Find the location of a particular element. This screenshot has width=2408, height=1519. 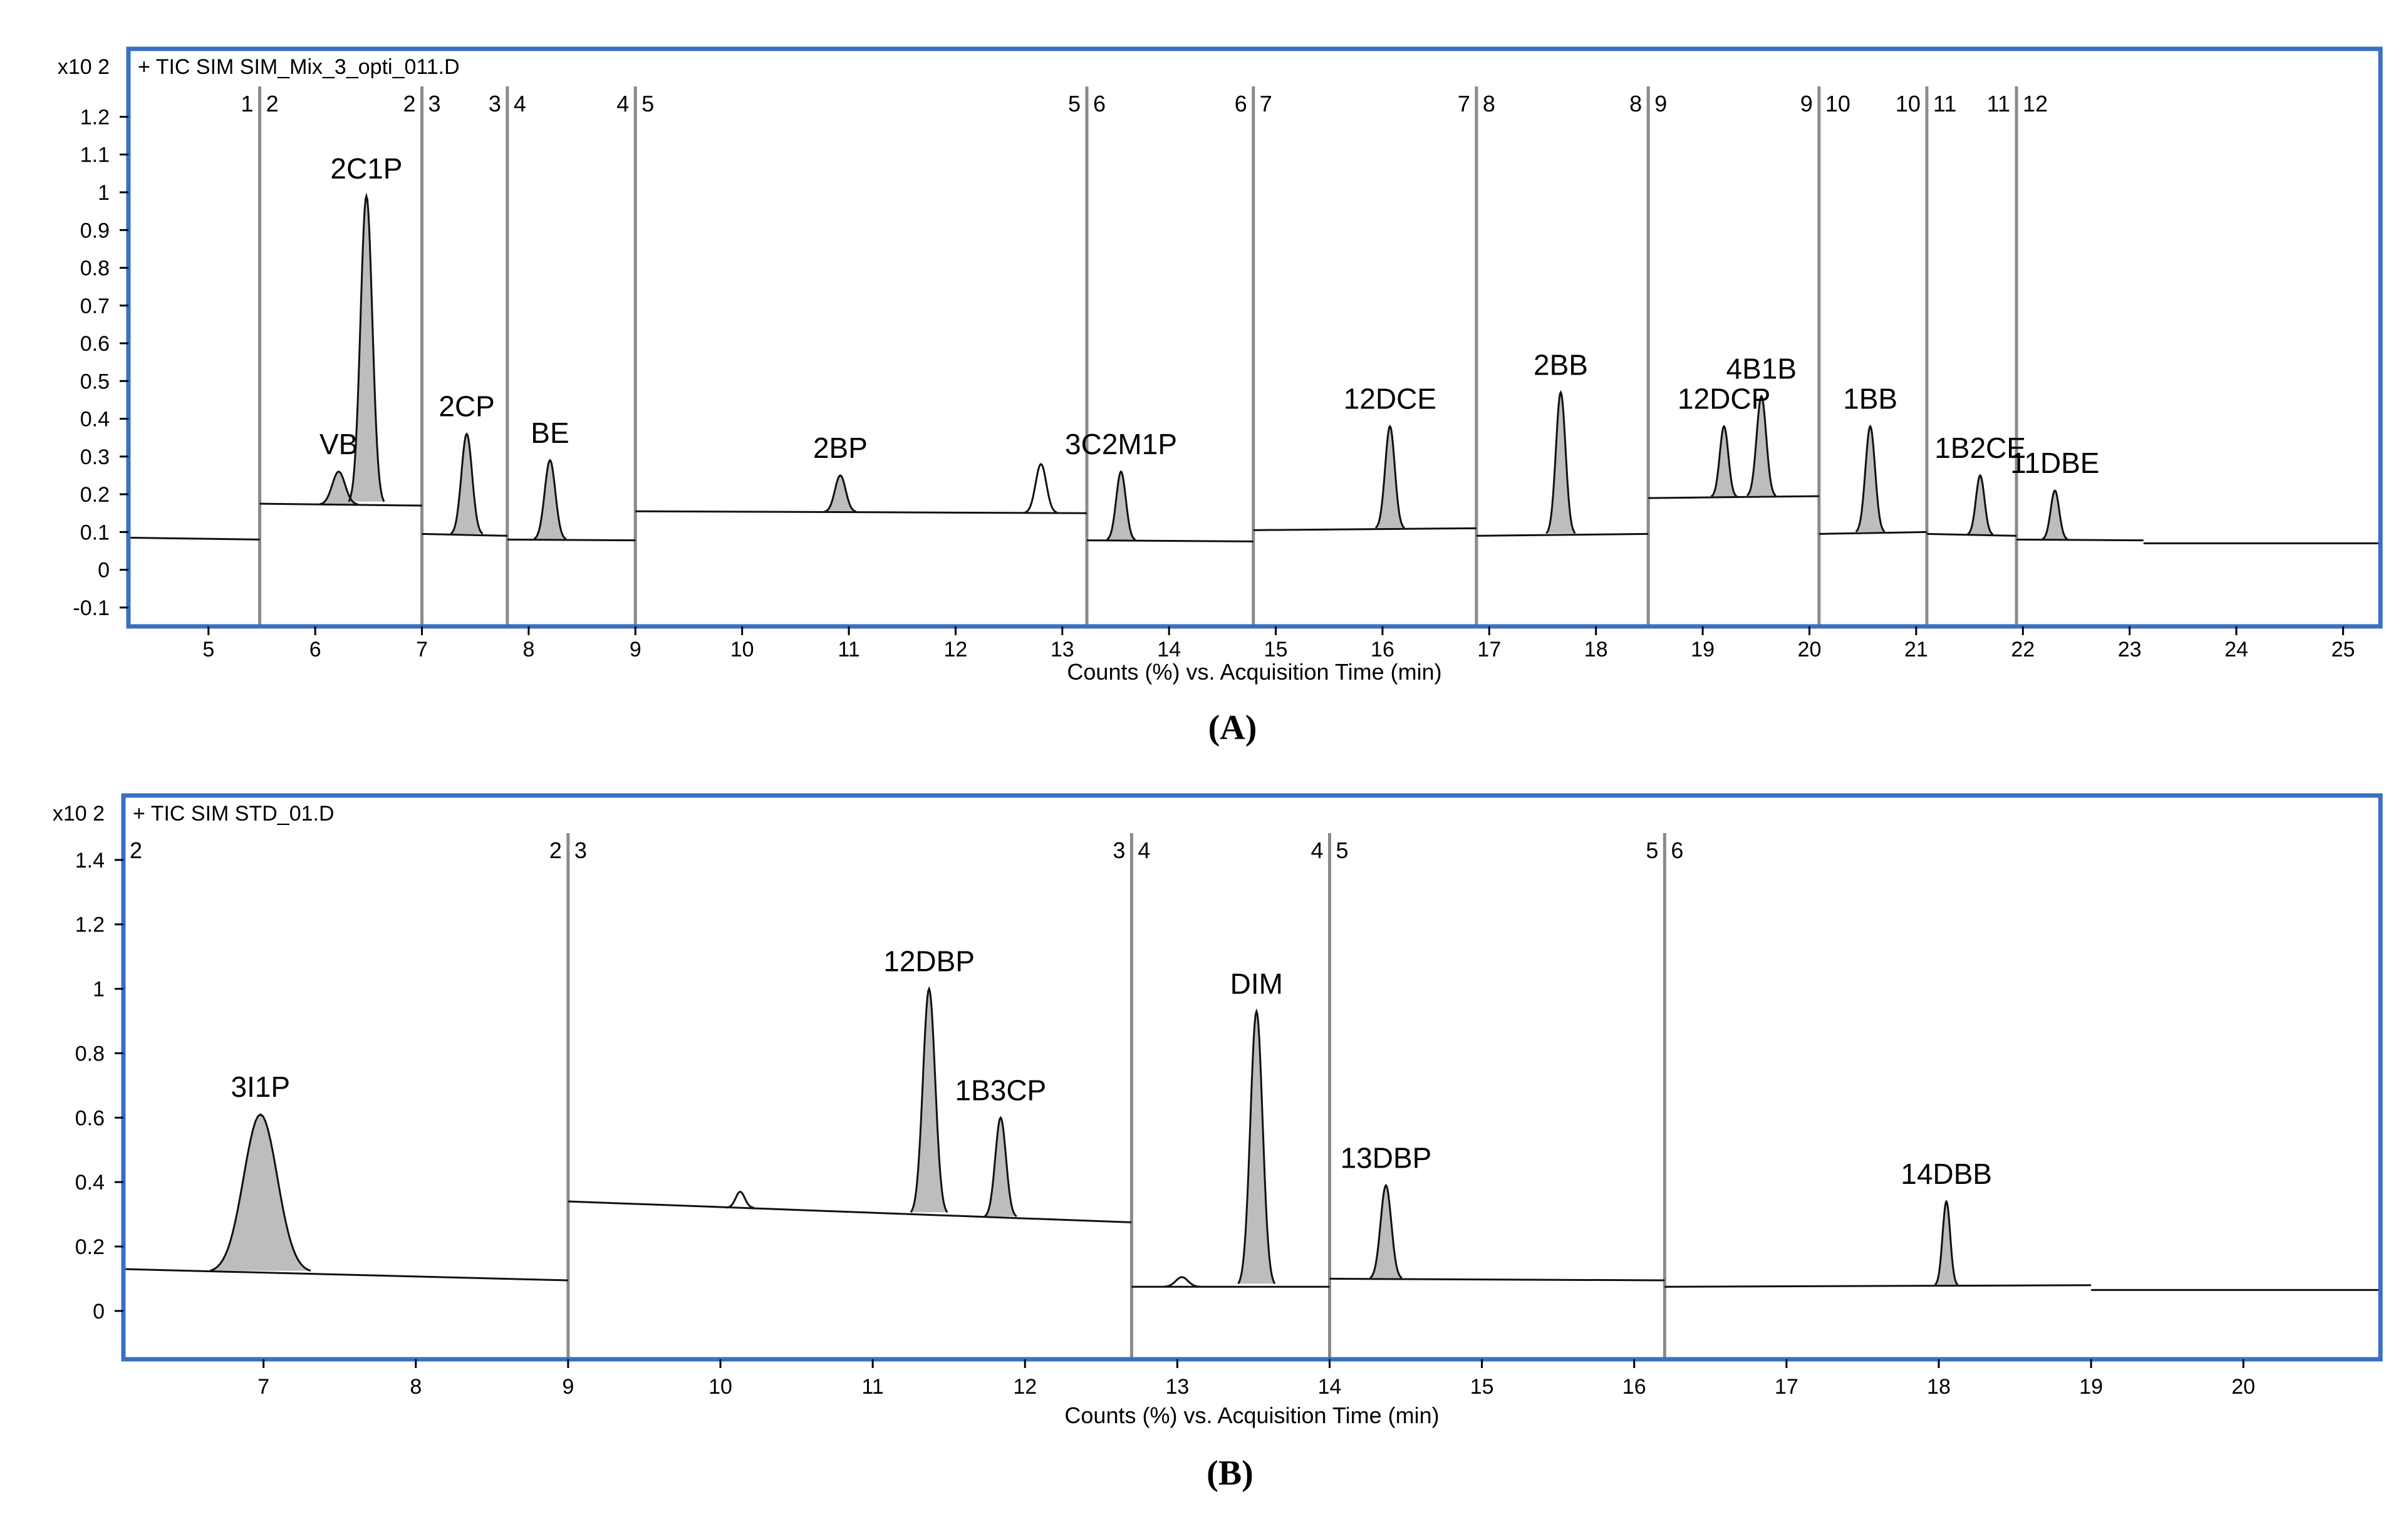

y-tick-label: 0.8 is located at coordinates (90, 1053).